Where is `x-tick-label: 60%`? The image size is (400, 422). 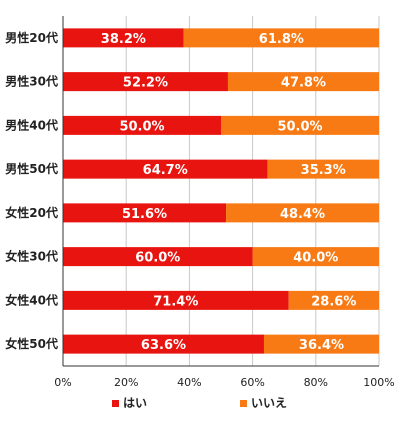 x-tick-label: 60% is located at coordinates (252, 382).